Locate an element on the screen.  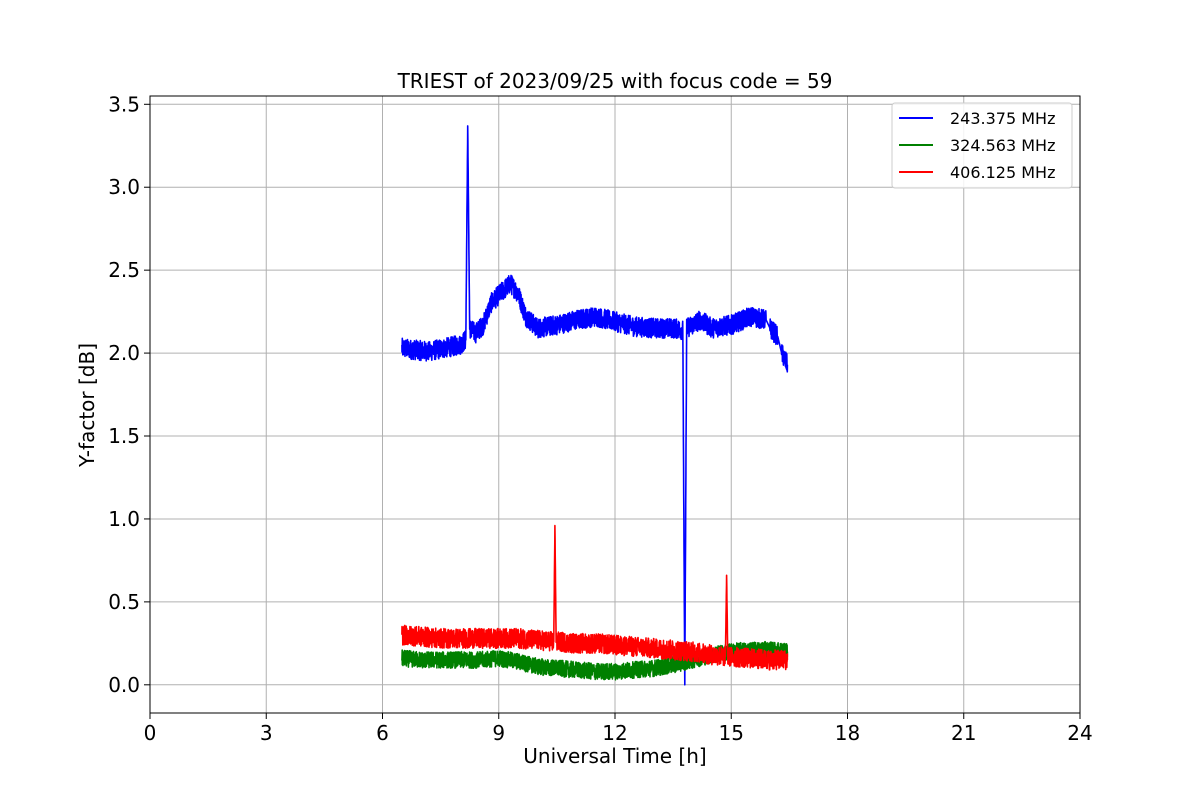
x-tick-label: 15 is located at coordinates (731, 733).